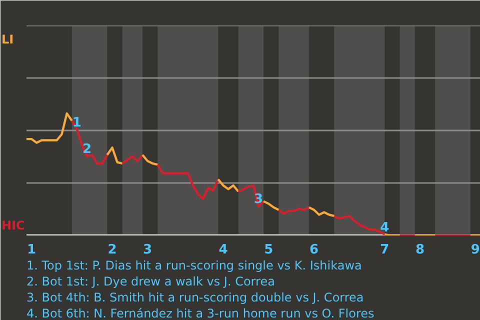 The width and height of the screenshot is (480, 320). Describe the element at coordinates (269, 250) in the screenshot. I see `x-tick-label: 5` at that location.